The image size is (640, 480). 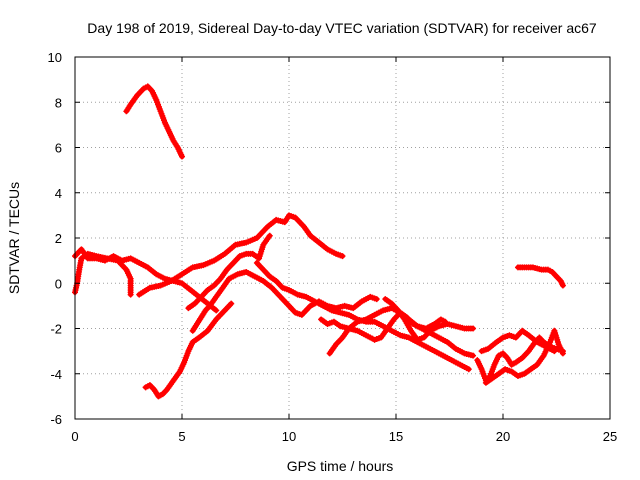 I want to click on y-tick-label: 4, so click(x=58, y=193).